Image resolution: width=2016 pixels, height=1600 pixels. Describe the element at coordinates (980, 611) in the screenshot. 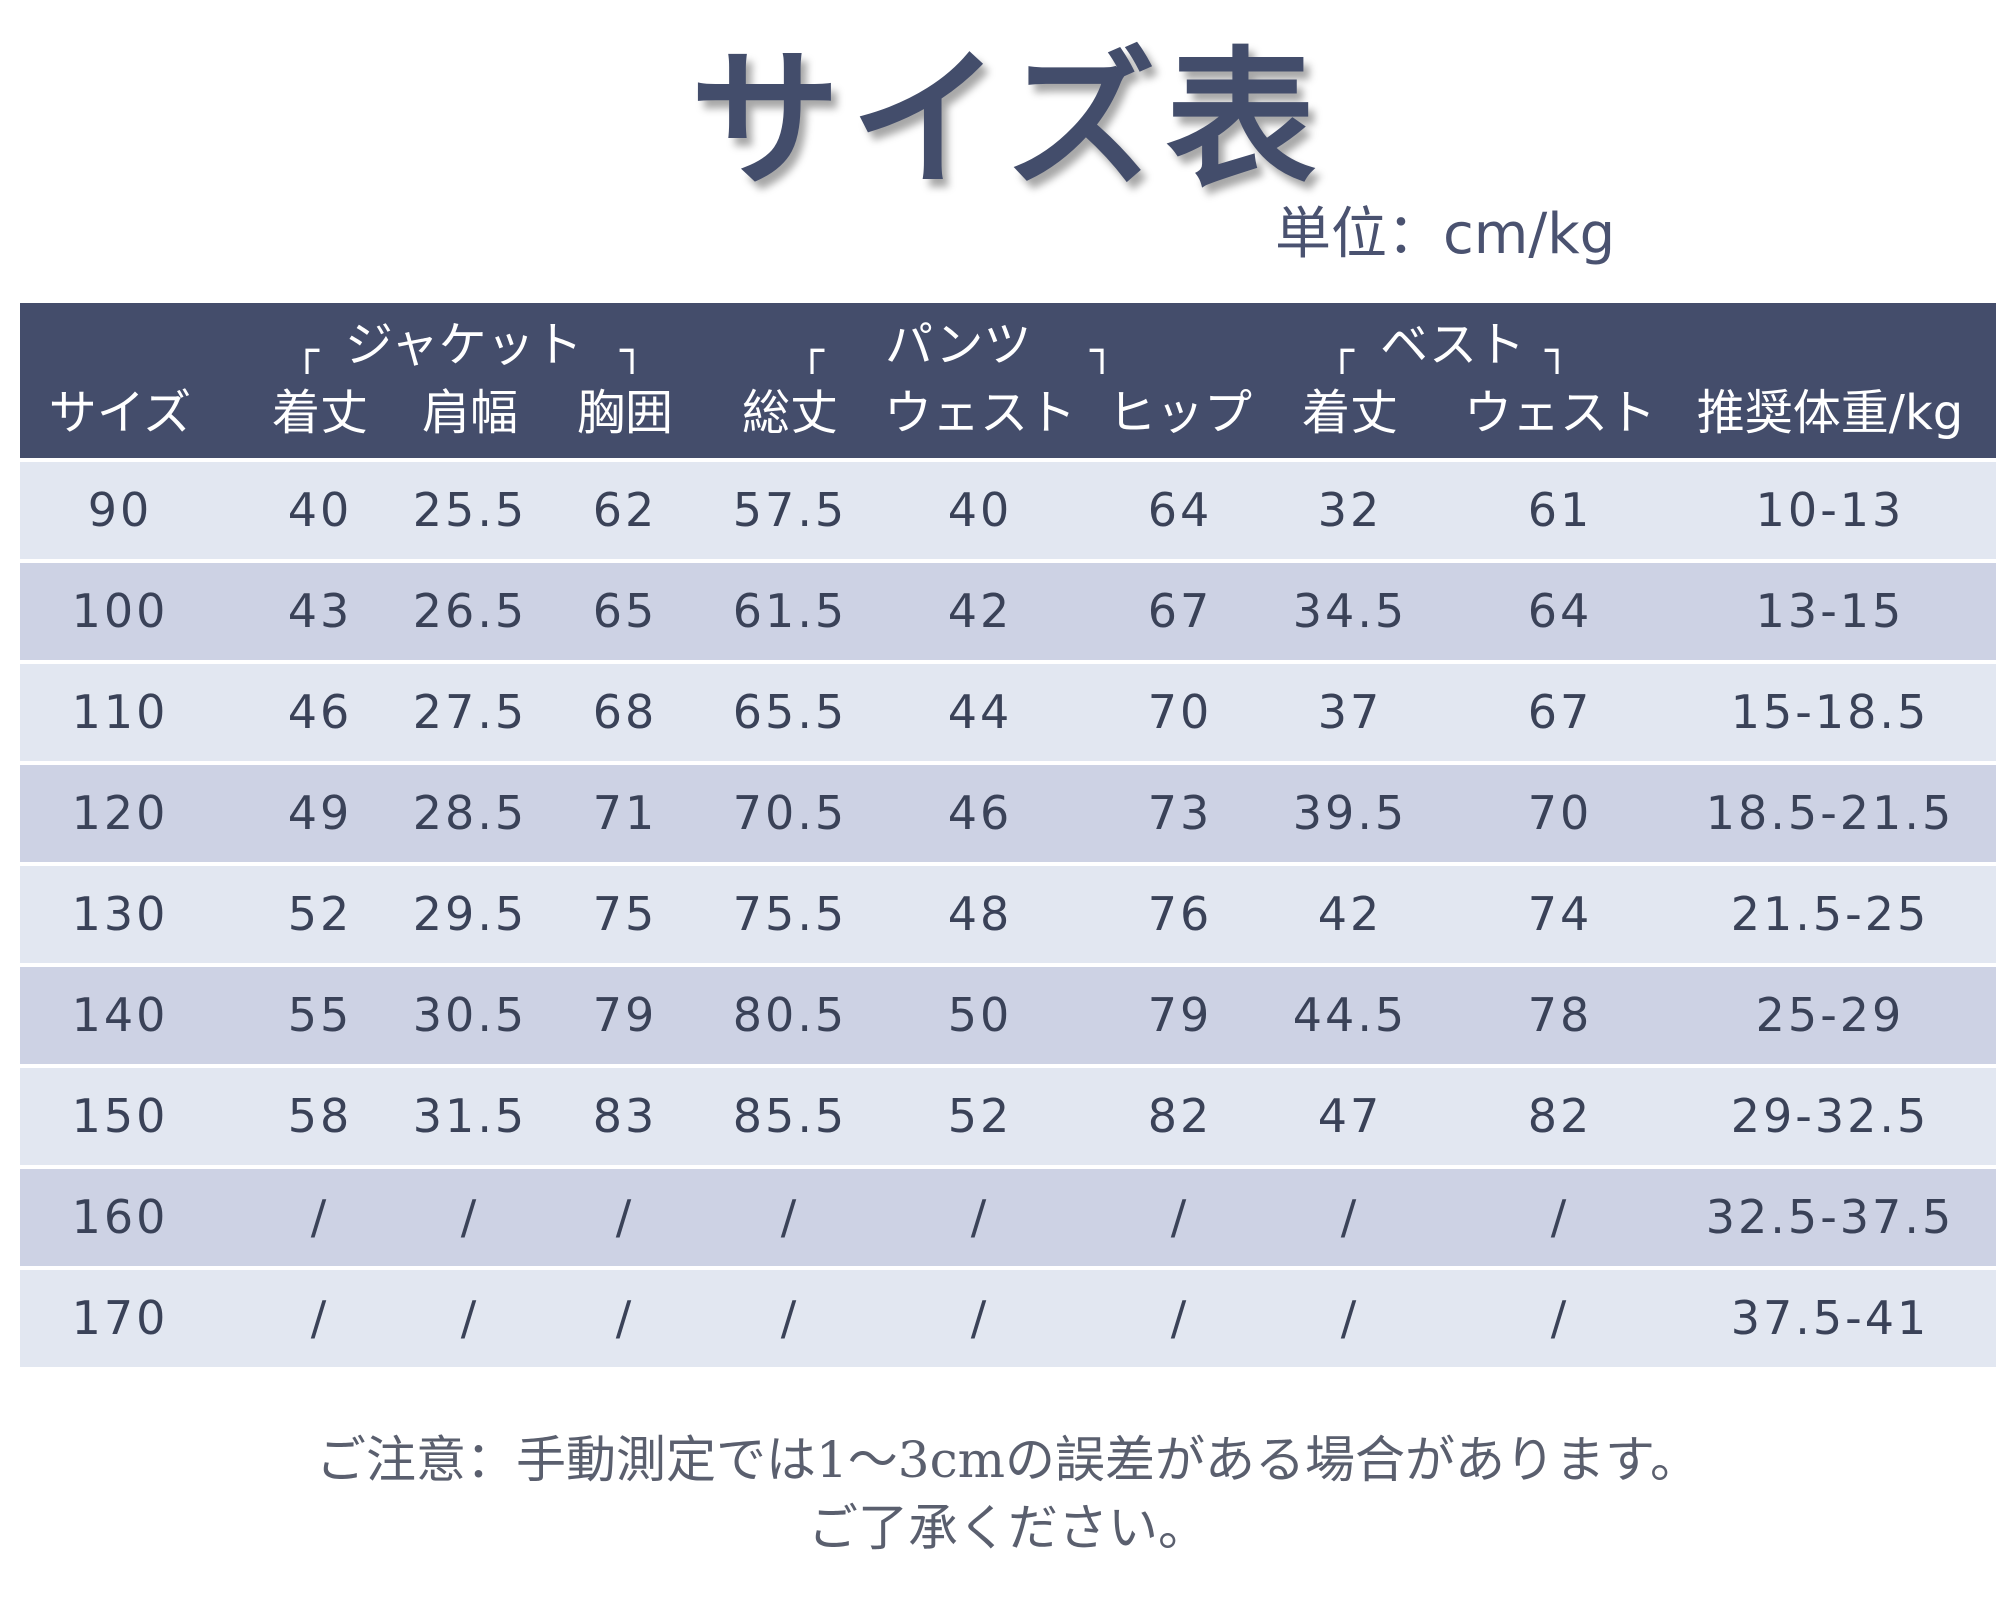

I see `cell-pants-waist: 42` at that location.